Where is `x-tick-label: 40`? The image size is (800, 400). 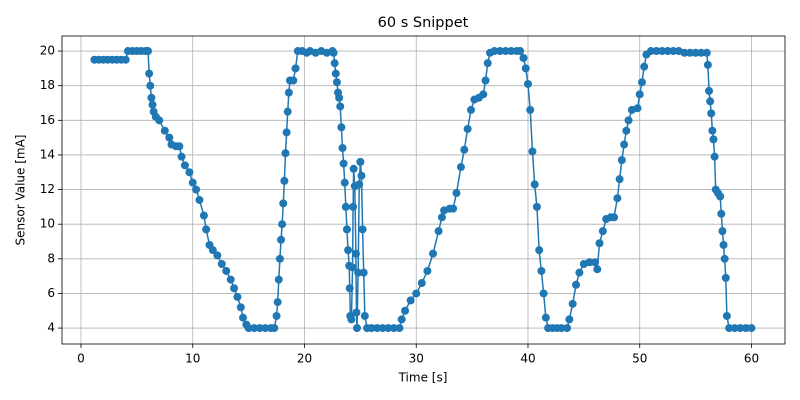 x-tick-label: 40 is located at coordinates (527, 359).